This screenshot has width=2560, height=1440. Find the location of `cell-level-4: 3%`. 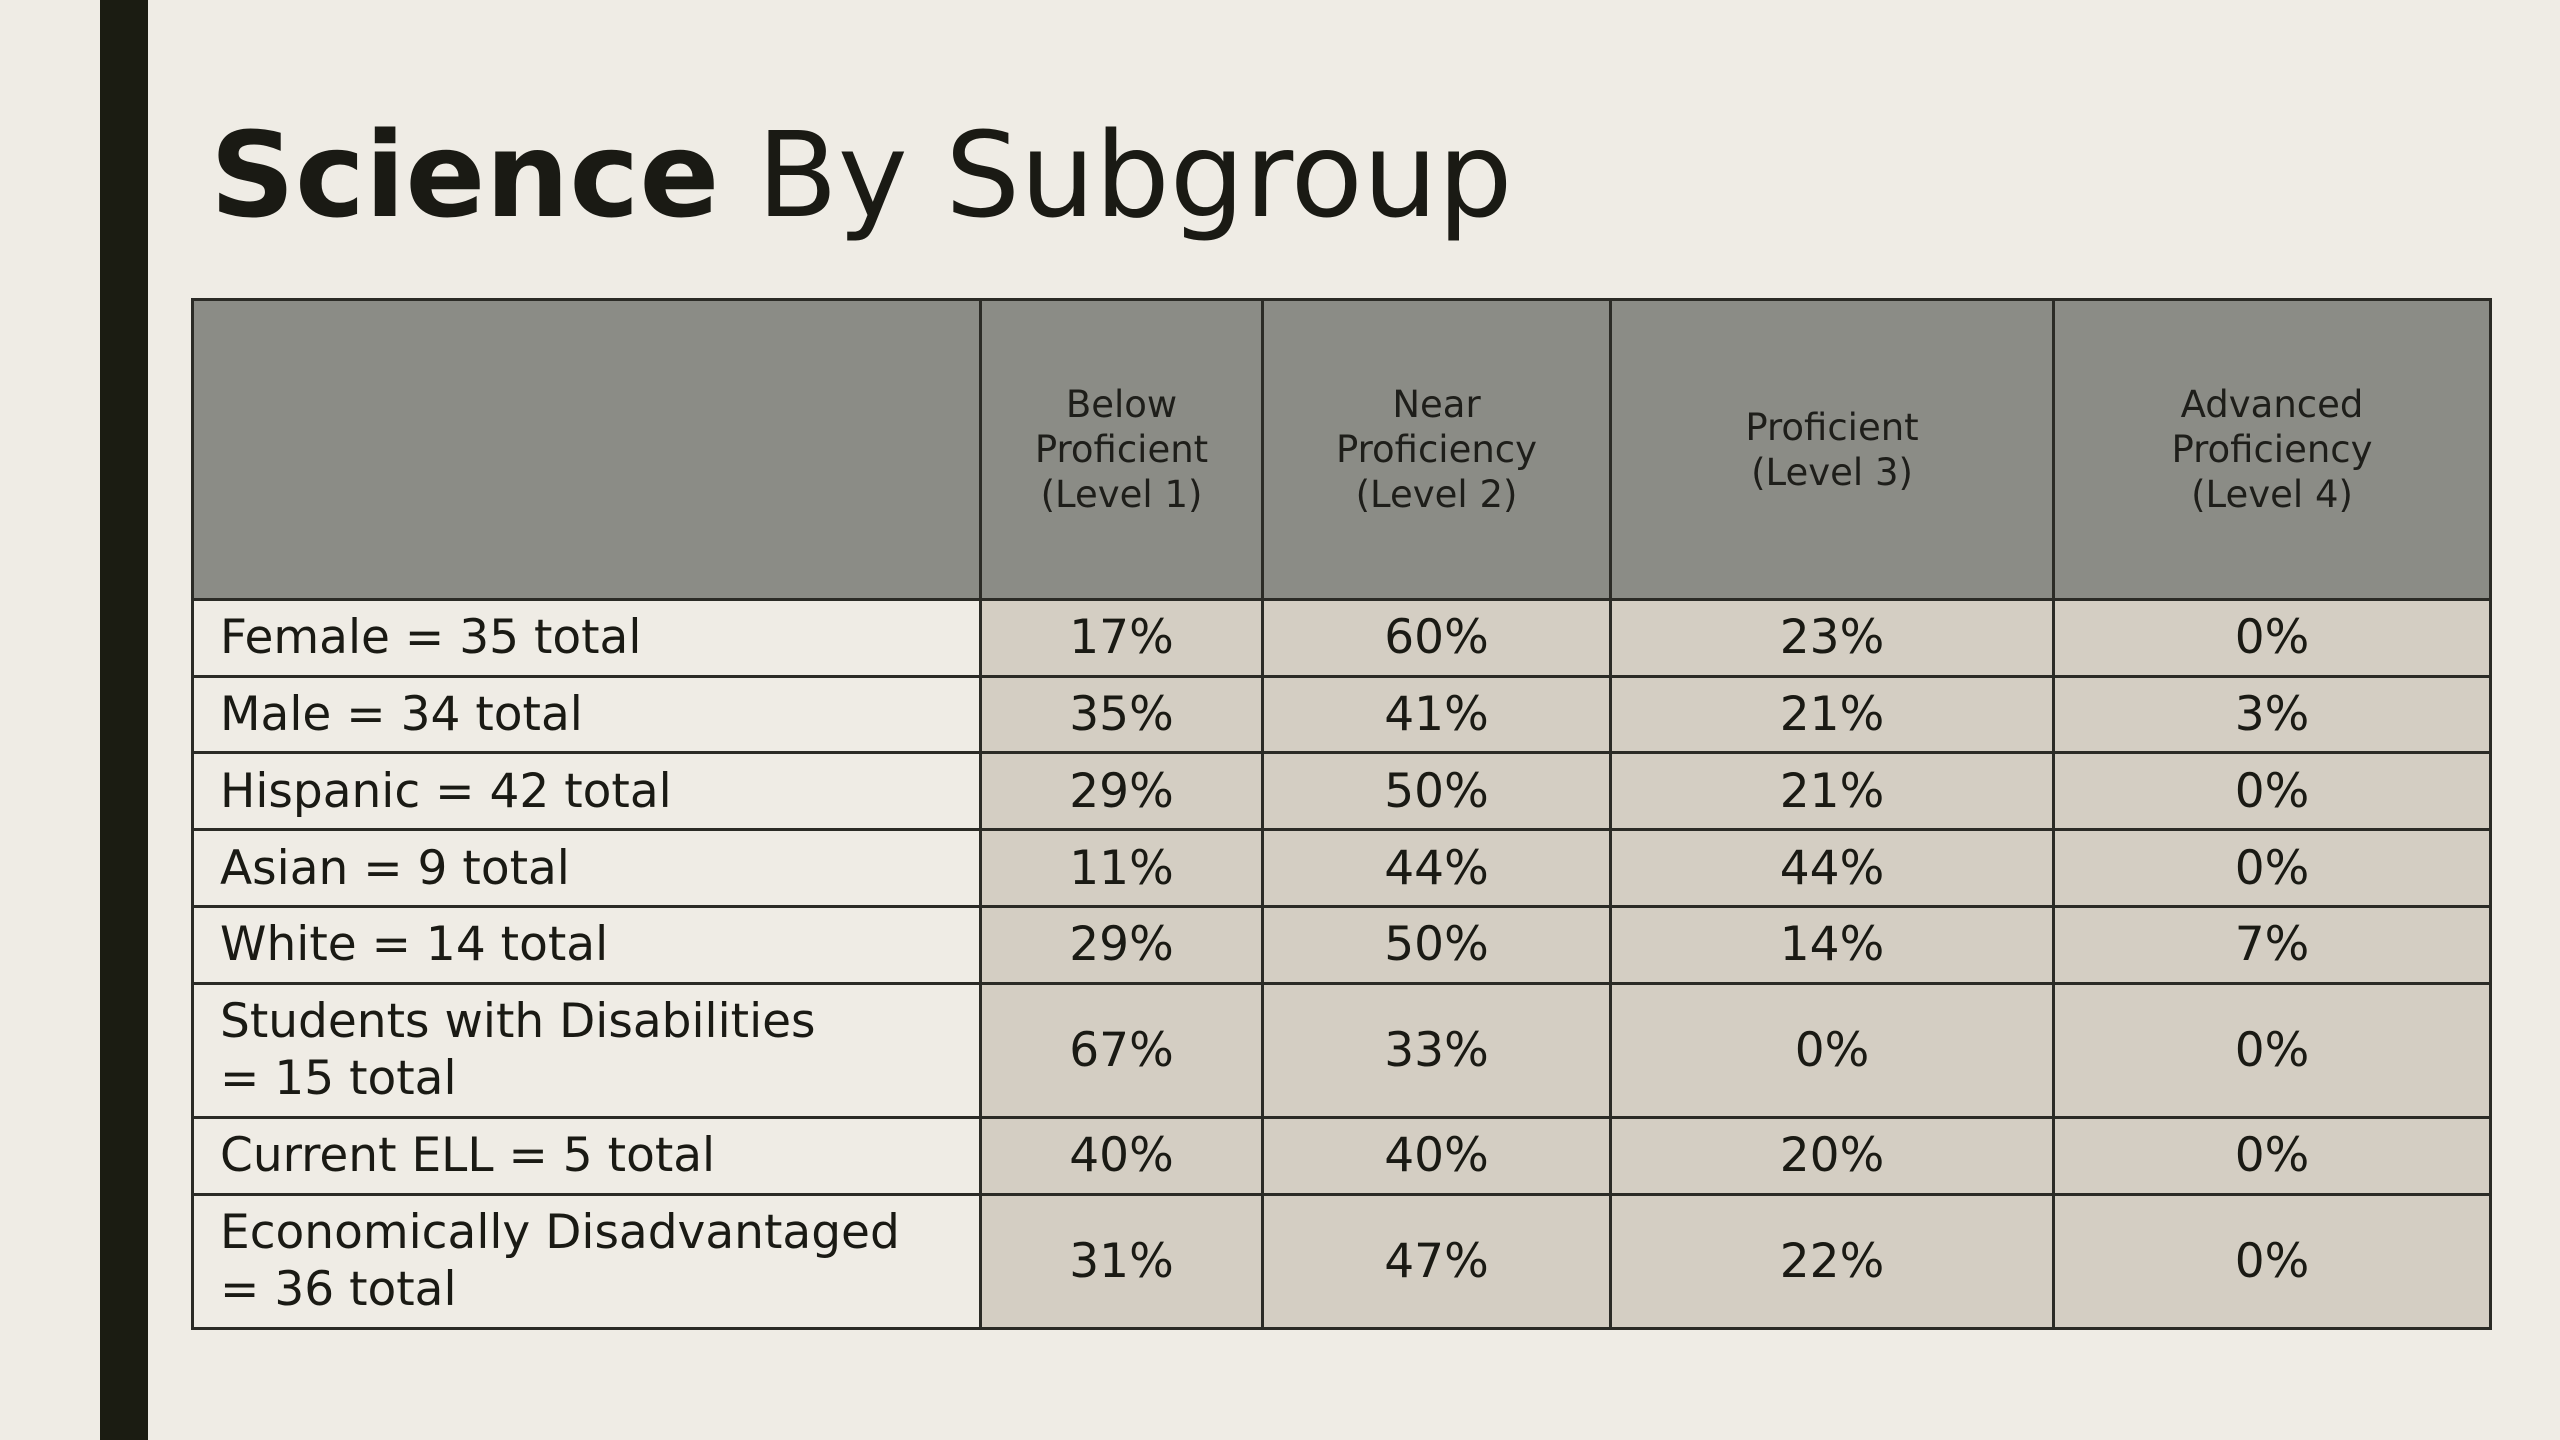

cell-level-4: 3% is located at coordinates (2272, 714).